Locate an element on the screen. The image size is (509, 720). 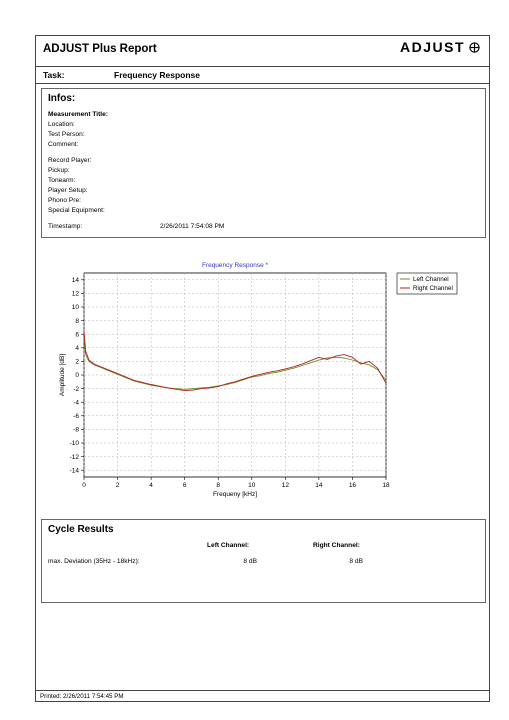
y-tick-label: -14 is located at coordinates (75, 470).